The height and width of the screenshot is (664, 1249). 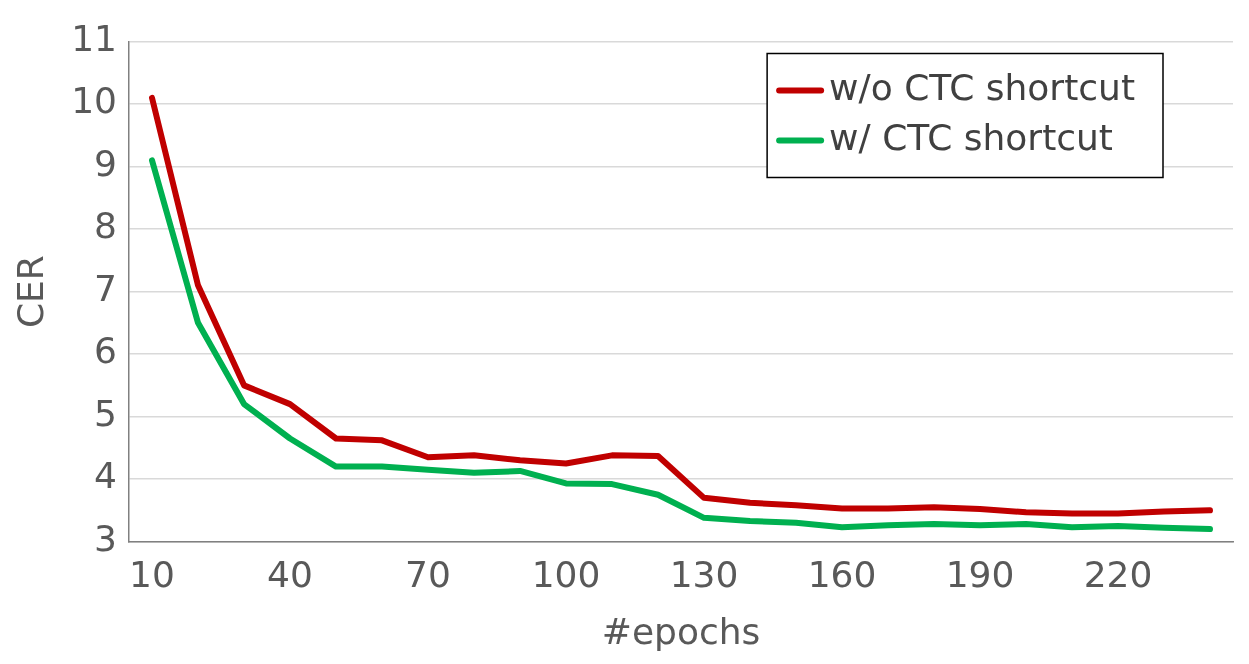 I want to click on x-tick-label: 70, so click(x=428, y=574).